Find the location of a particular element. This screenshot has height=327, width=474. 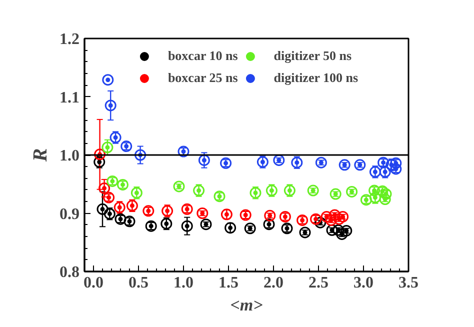

x-tick-label: 3.0 is located at coordinates (364, 283).